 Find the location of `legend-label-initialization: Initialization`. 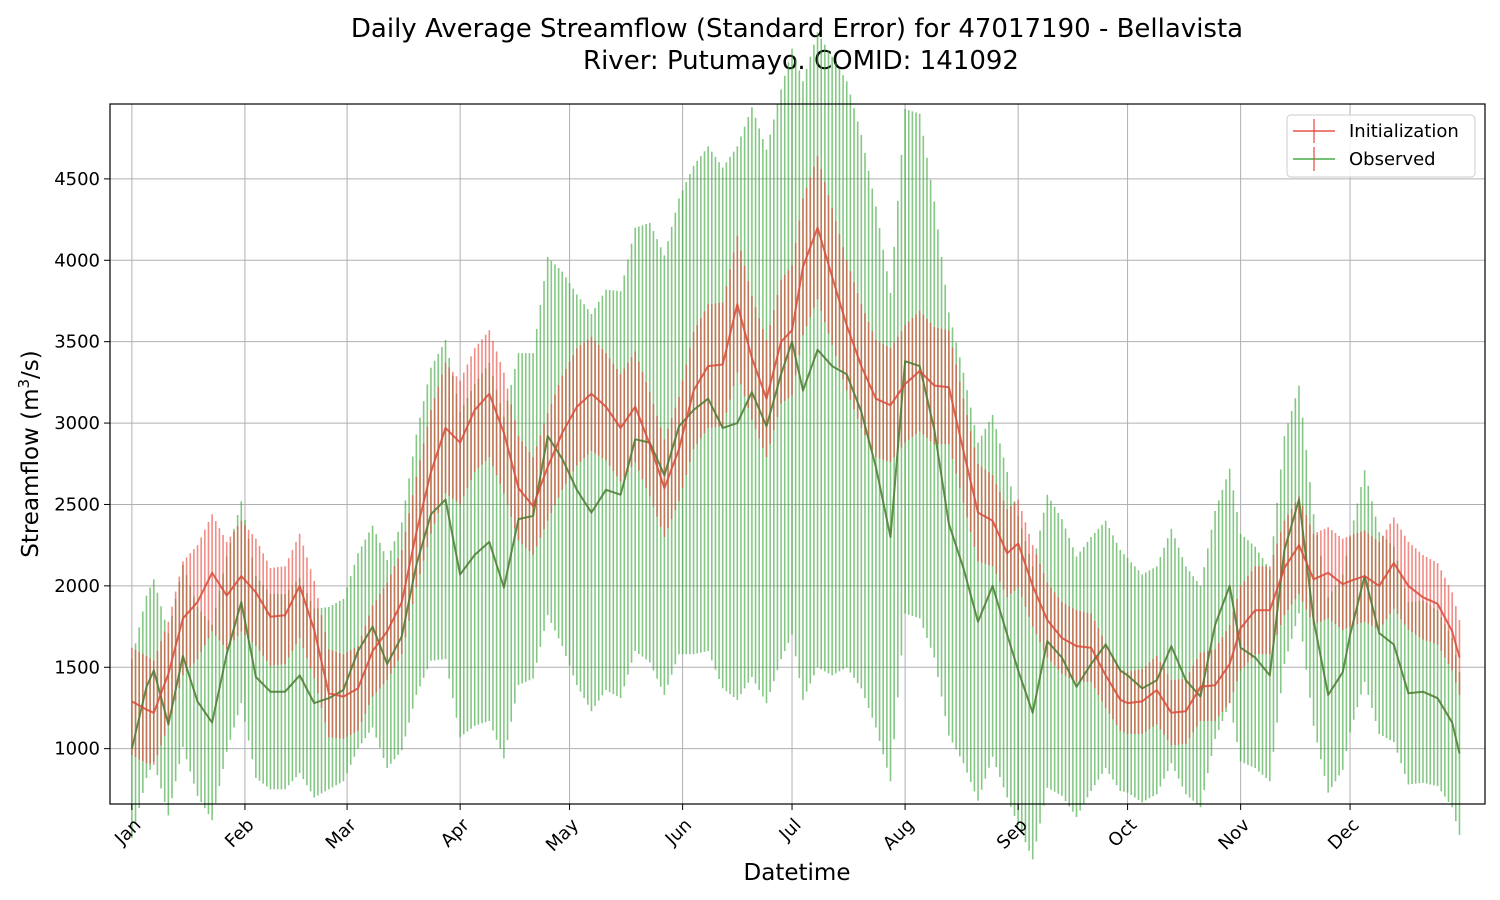

legend-label-initialization: Initialization is located at coordinates (1404, 131).